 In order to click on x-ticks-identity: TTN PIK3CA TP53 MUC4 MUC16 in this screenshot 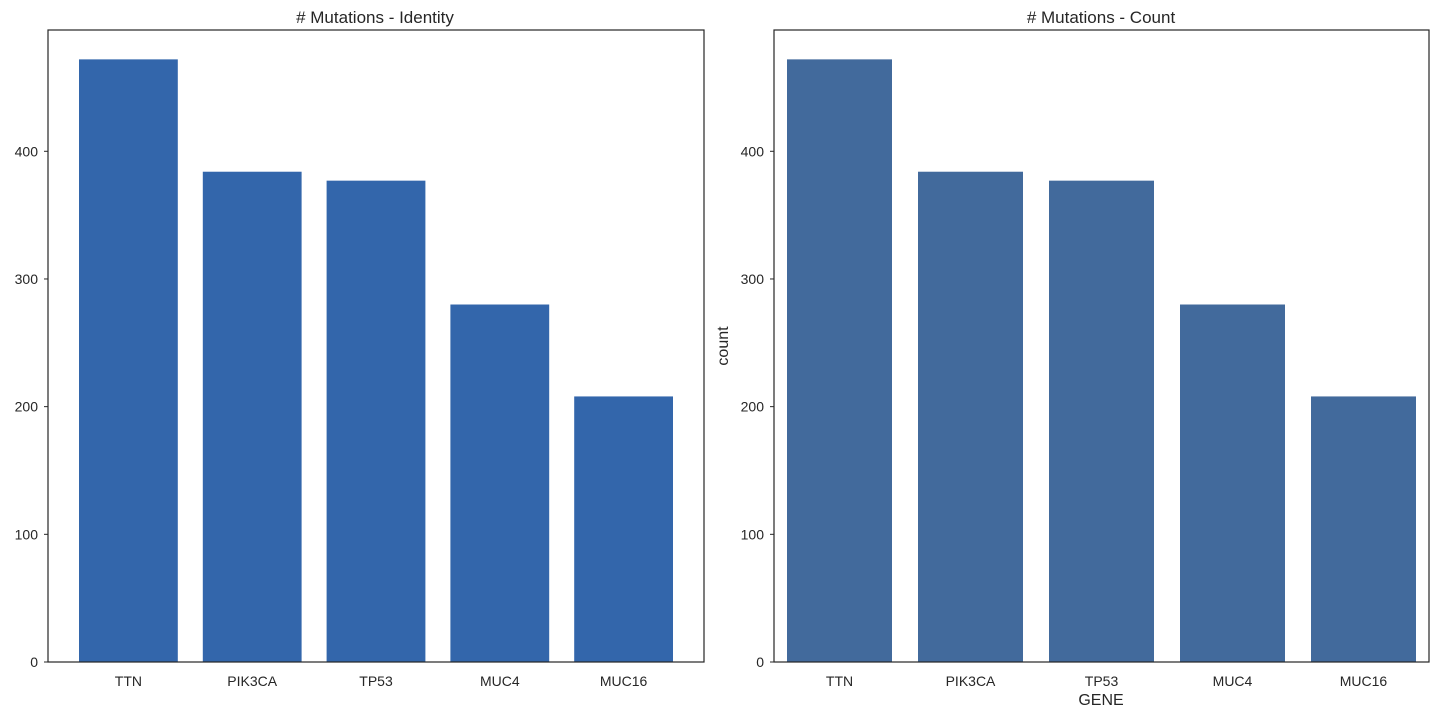, I will do `click(381, 681)`.